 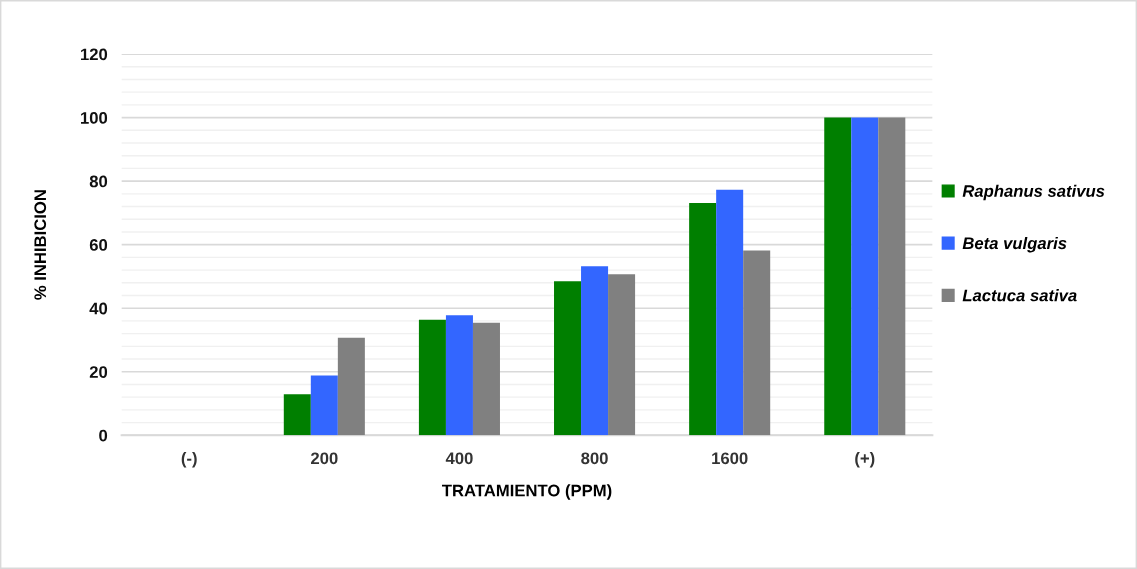 What do you see at coordinates (94, 117) in the screenshot?
I see `y-tick-label: 100` at bounding box center [94, 117].